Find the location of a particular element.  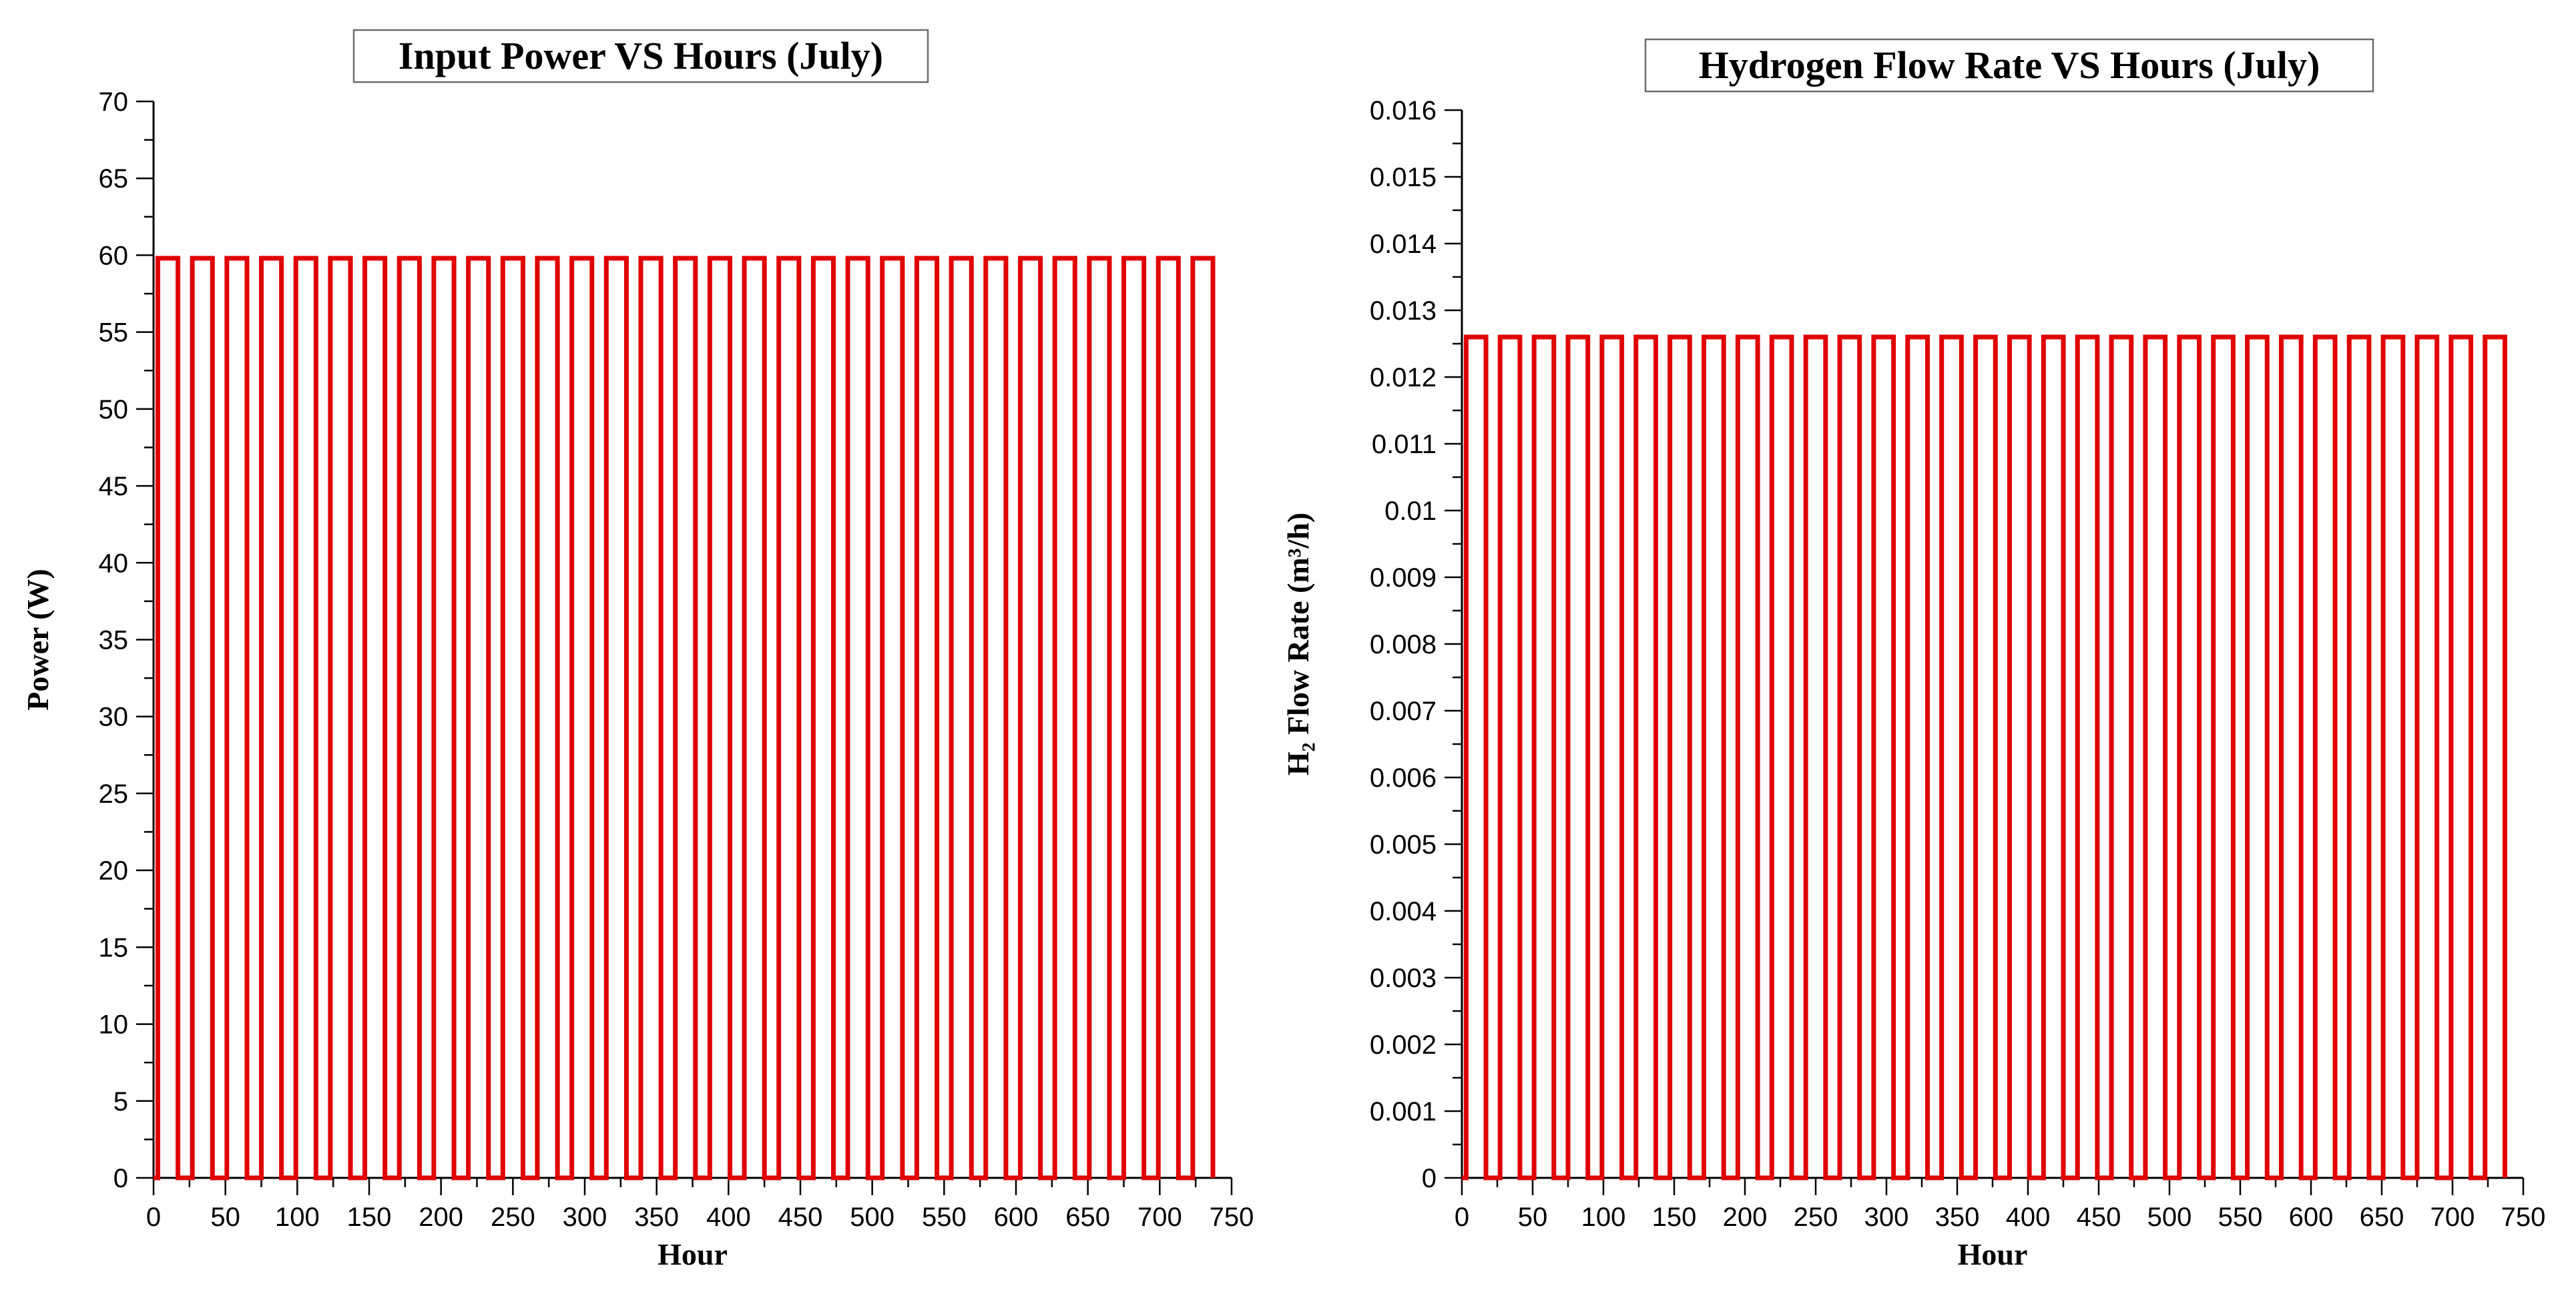

y-tick-label: 0.014 is located at coordinates (1403, 245).